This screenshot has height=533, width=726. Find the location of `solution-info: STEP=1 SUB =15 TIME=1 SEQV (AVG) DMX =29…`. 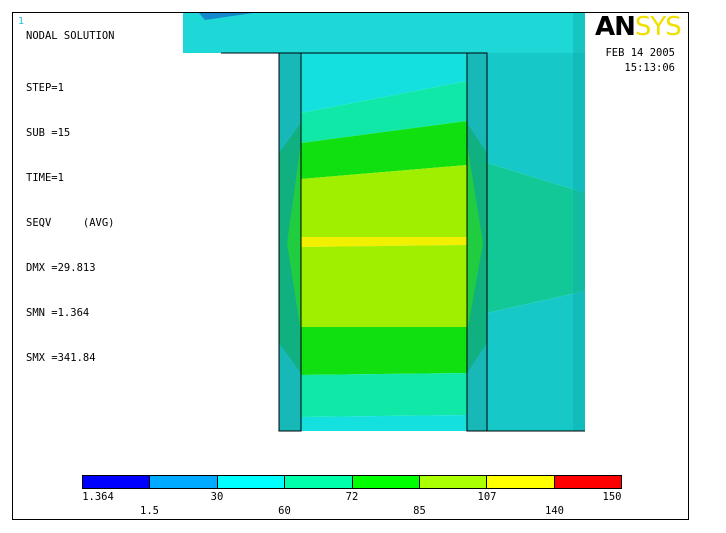

solution-info: STEP=1 SUB =15 TIME=1 SEQV (AVG) DMX =29… is located at coordinates (70, 223).